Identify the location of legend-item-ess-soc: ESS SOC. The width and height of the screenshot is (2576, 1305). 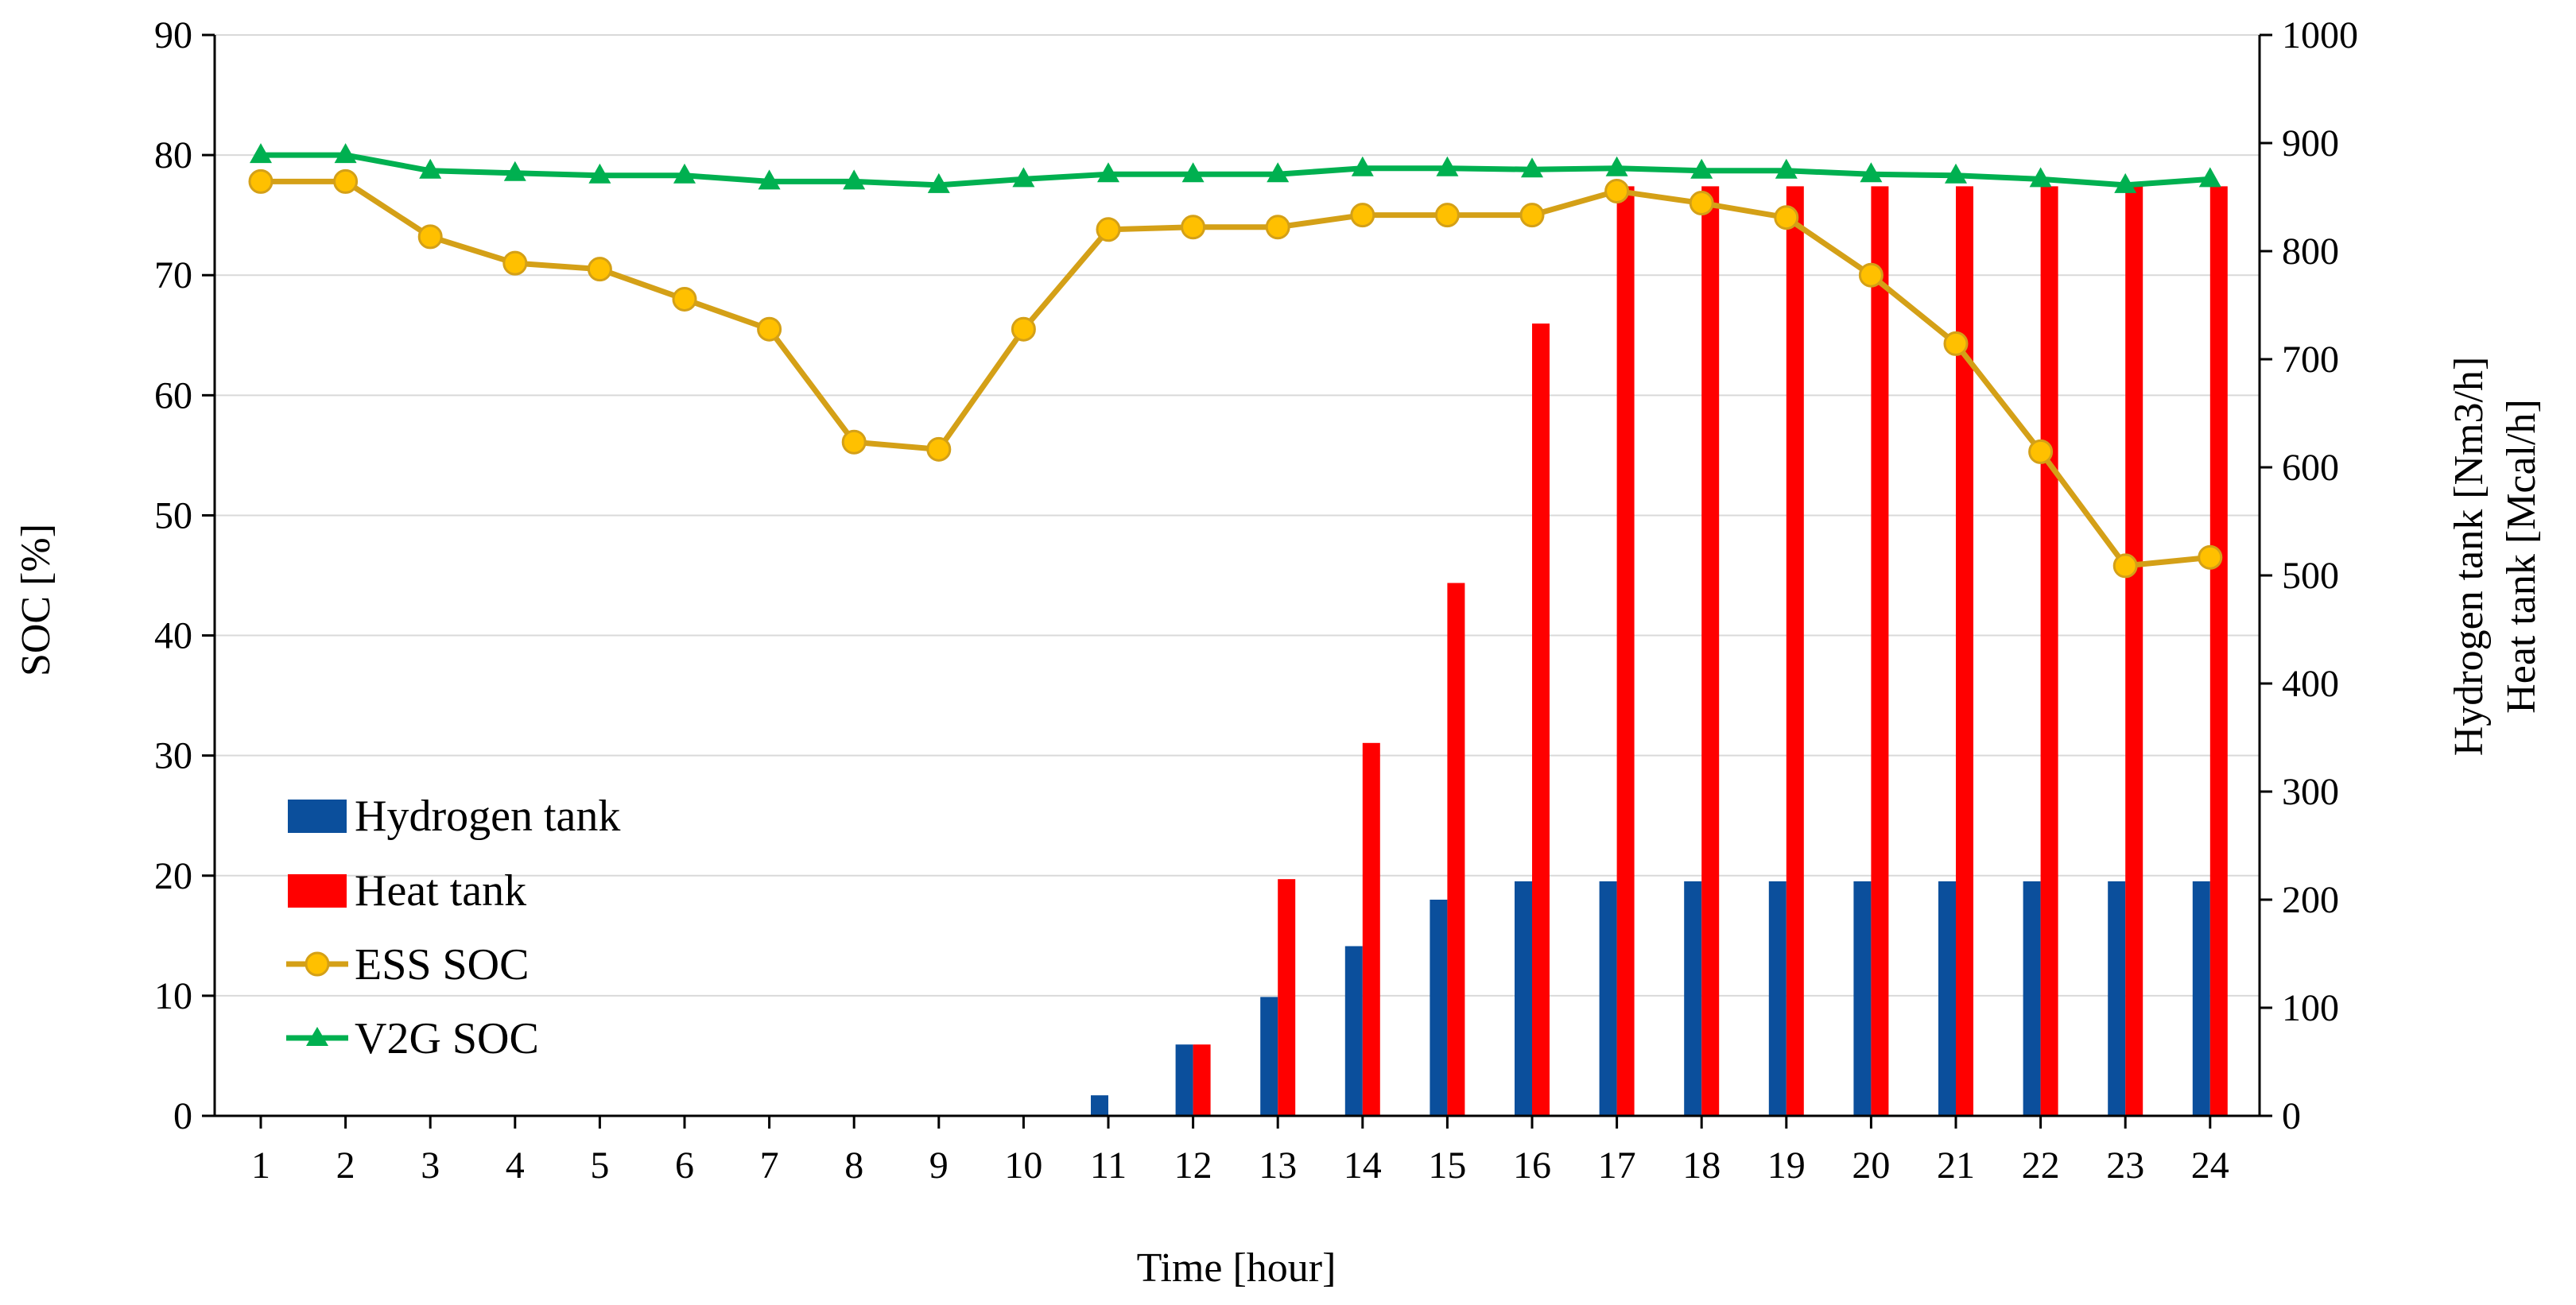
(407, 964).